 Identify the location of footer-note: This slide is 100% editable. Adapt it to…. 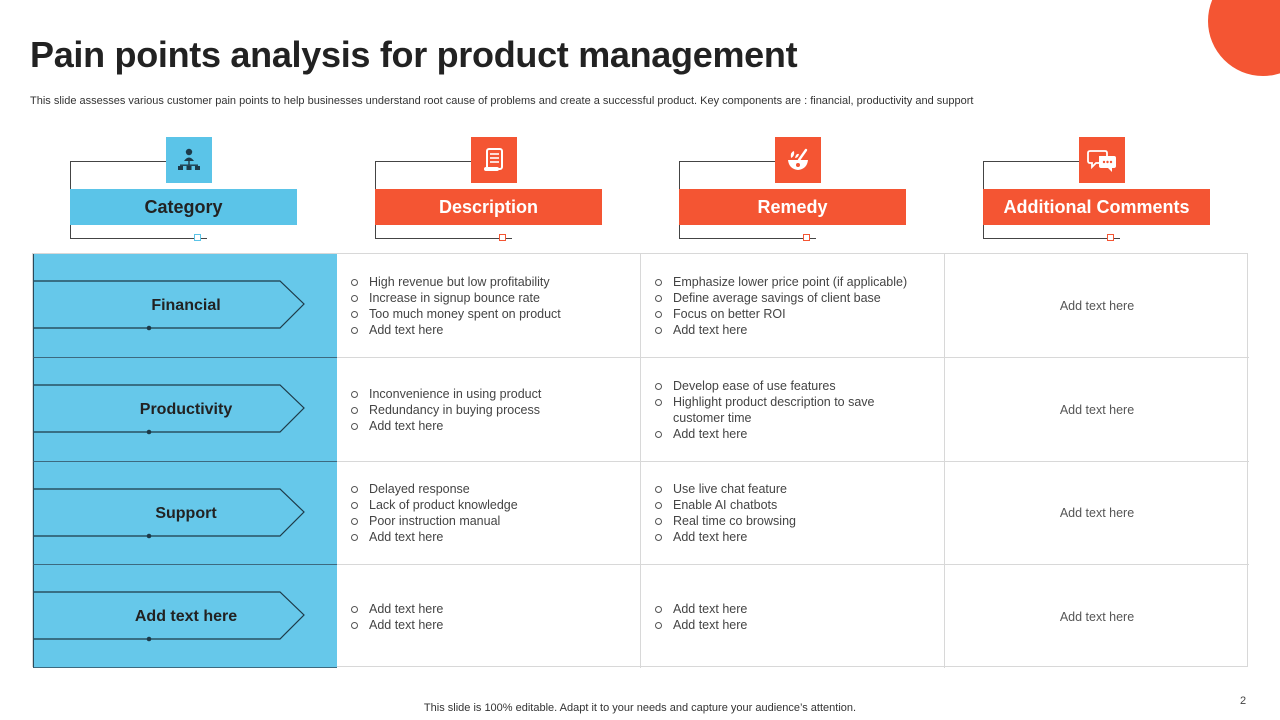
(640, 708).